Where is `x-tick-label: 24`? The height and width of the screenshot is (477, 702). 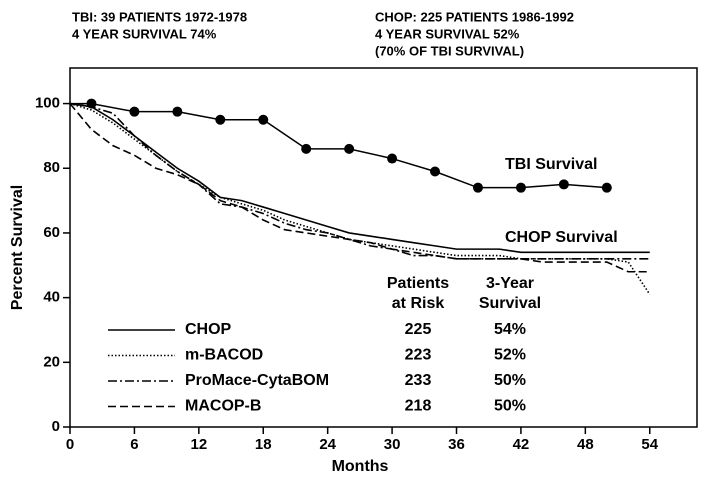 x-tick-label: 24 is located at coordinates (327, 444).